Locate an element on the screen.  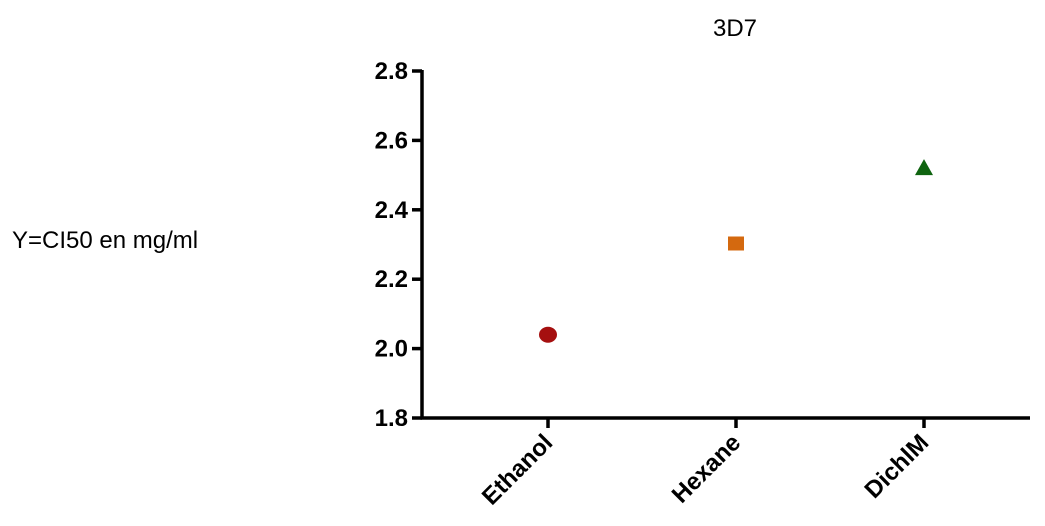
data-point-hexane is located at coordinates (736, 243).